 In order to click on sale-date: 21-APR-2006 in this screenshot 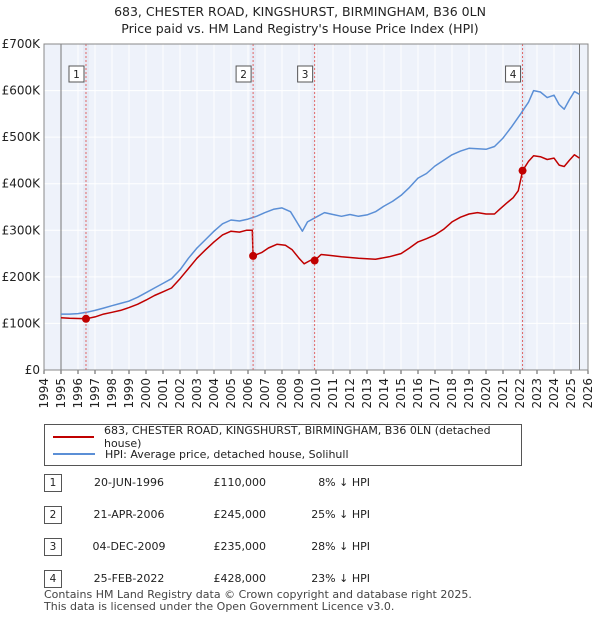, I will do `click(129, 514)`.